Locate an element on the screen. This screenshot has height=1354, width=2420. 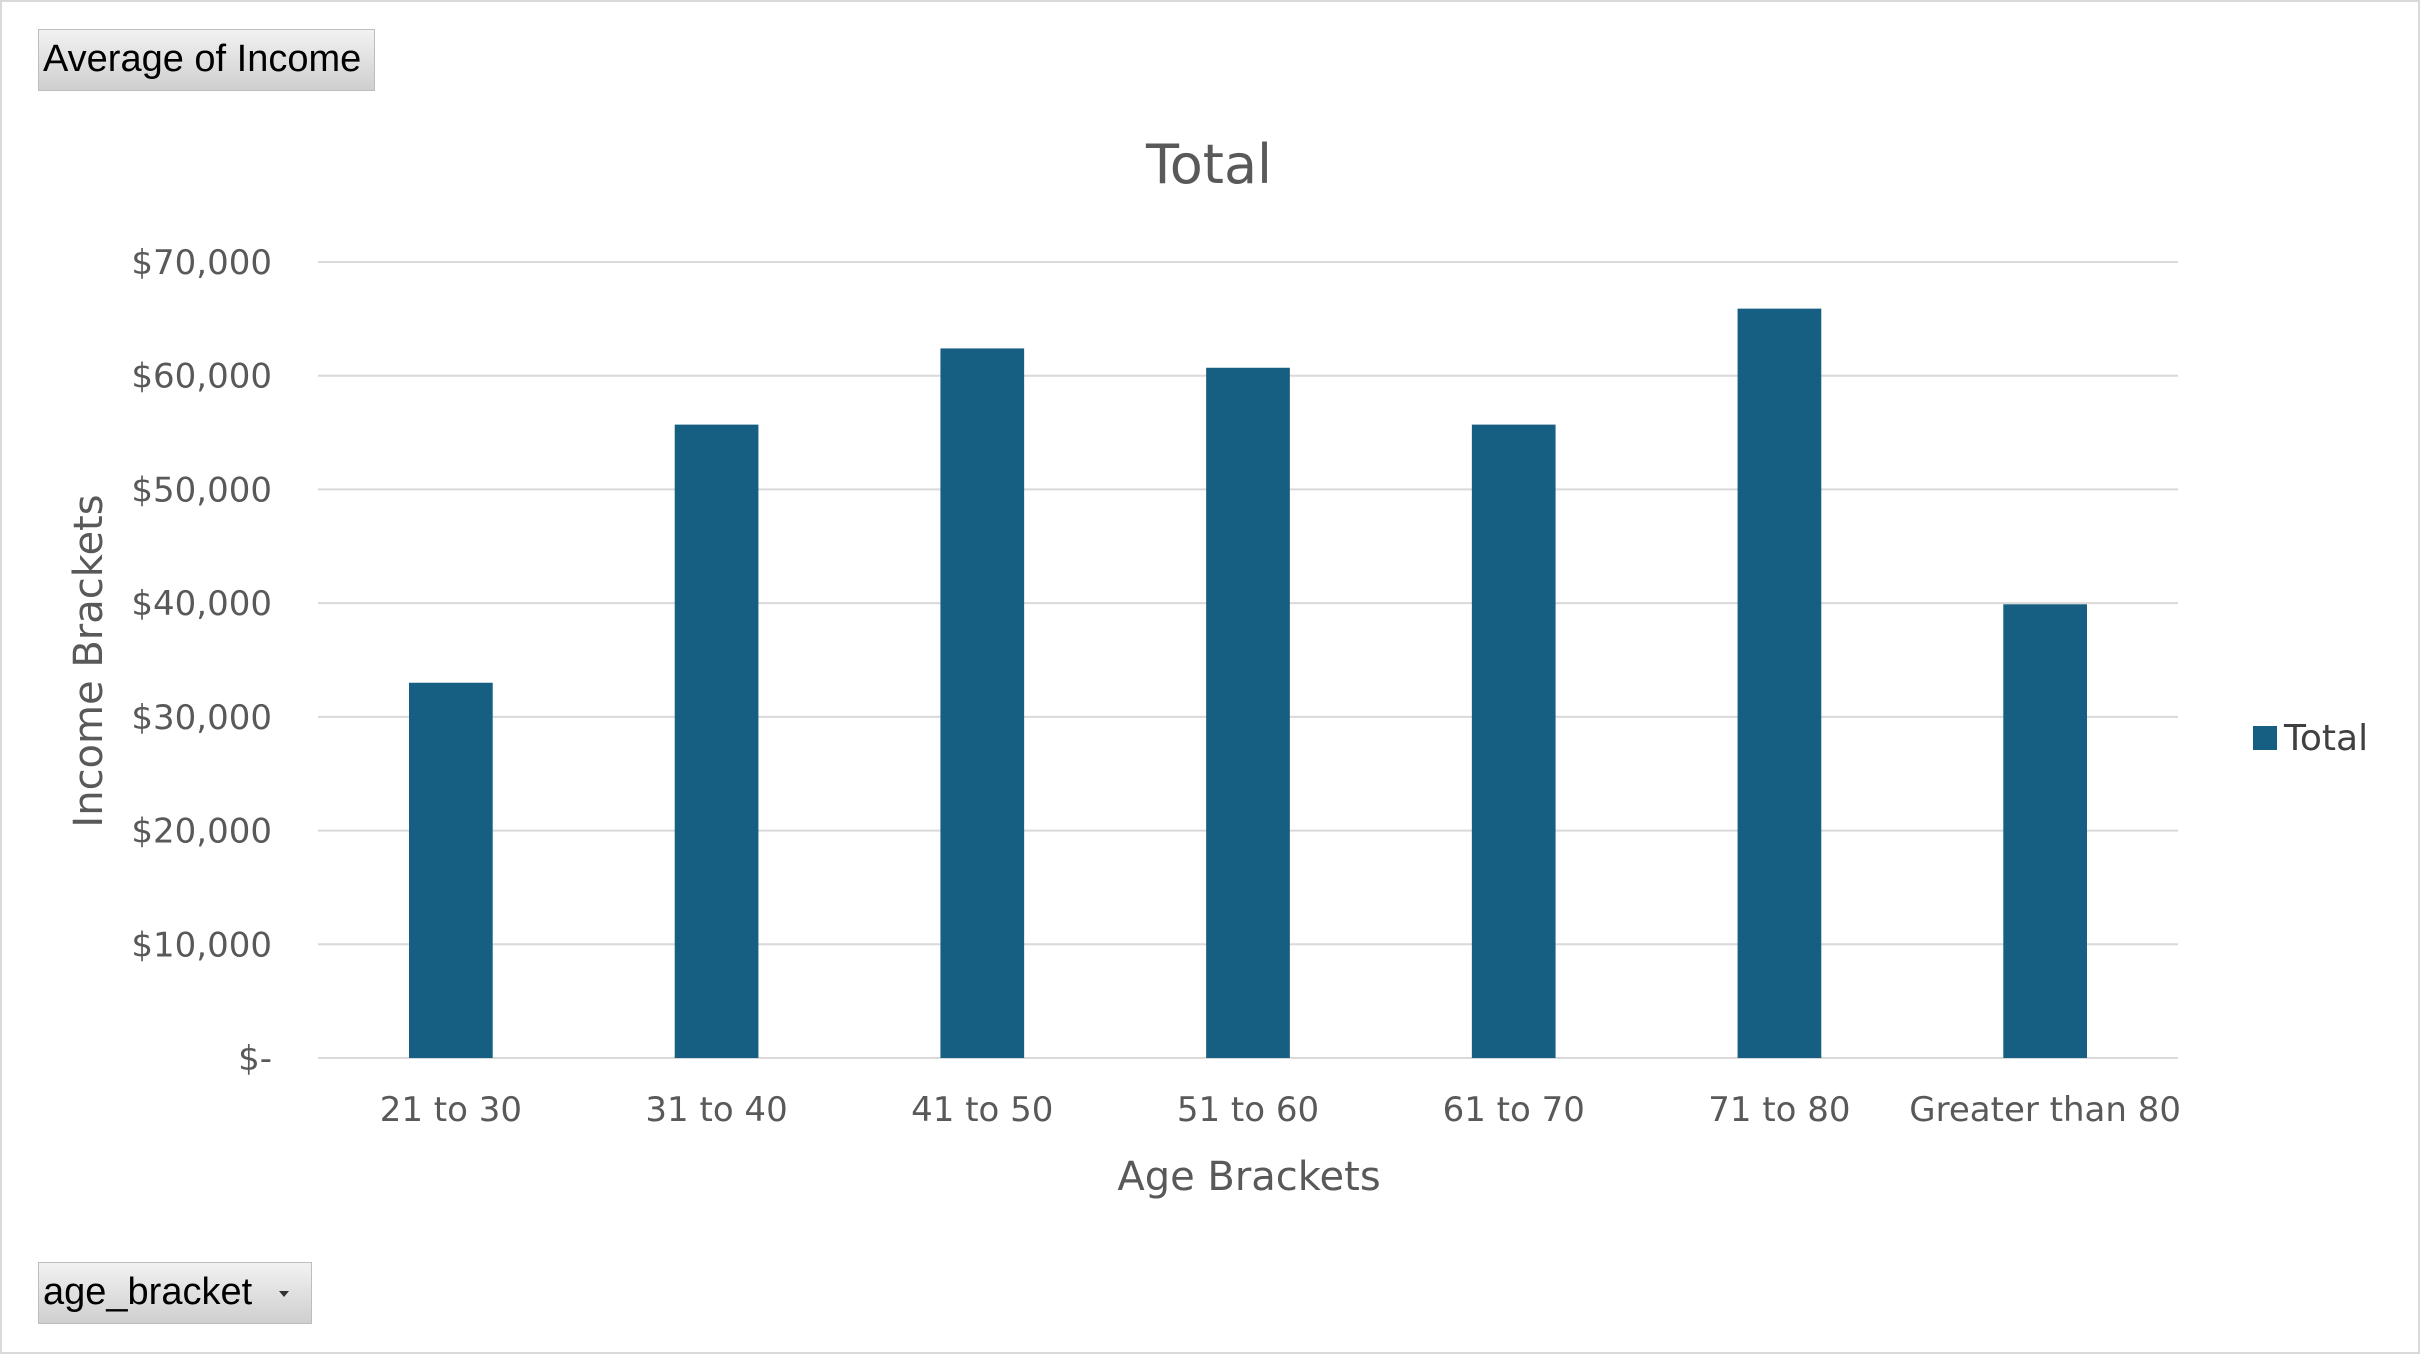
x-tick-label: 21 to 30 is located at coordinates (451, 1110).